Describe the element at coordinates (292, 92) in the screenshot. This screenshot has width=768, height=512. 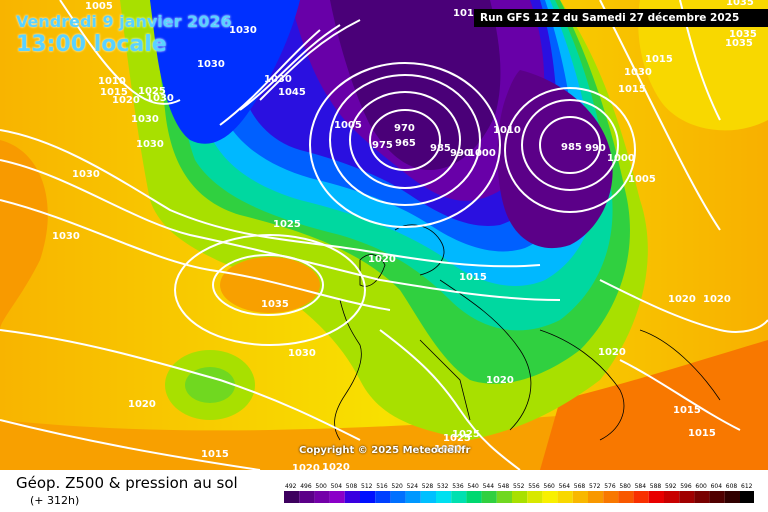
I see `pressure-label: 1045` at that location.